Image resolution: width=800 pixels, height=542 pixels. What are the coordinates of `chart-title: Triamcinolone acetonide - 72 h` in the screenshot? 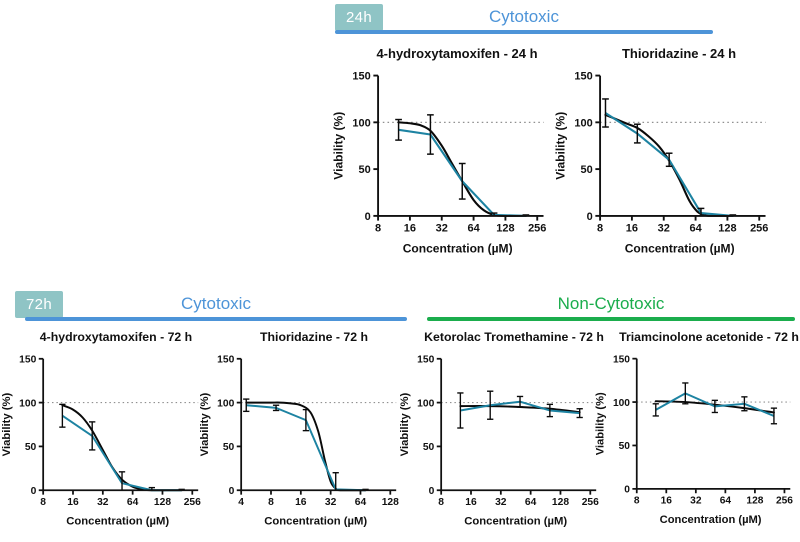 It's located at (709, 337).